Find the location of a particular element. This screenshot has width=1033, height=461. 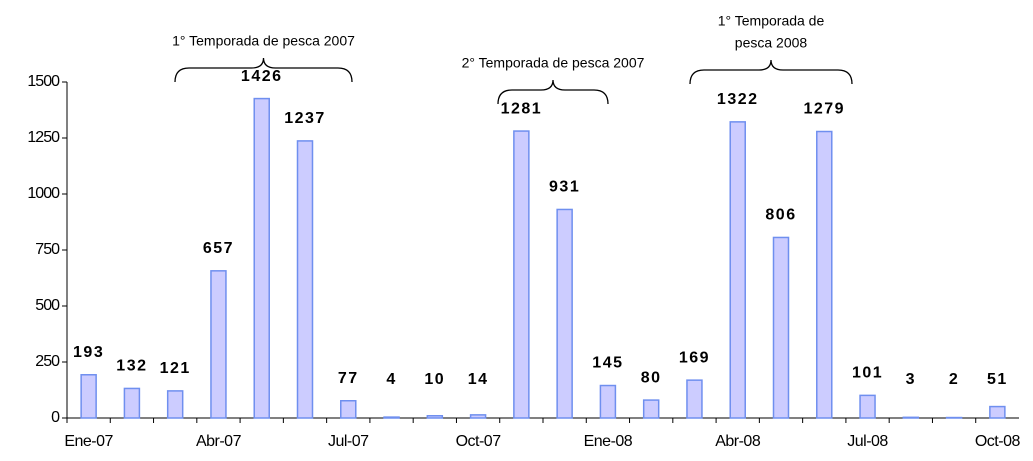

x-tick-label: Ene-07 is located at coordinates (88, 441).